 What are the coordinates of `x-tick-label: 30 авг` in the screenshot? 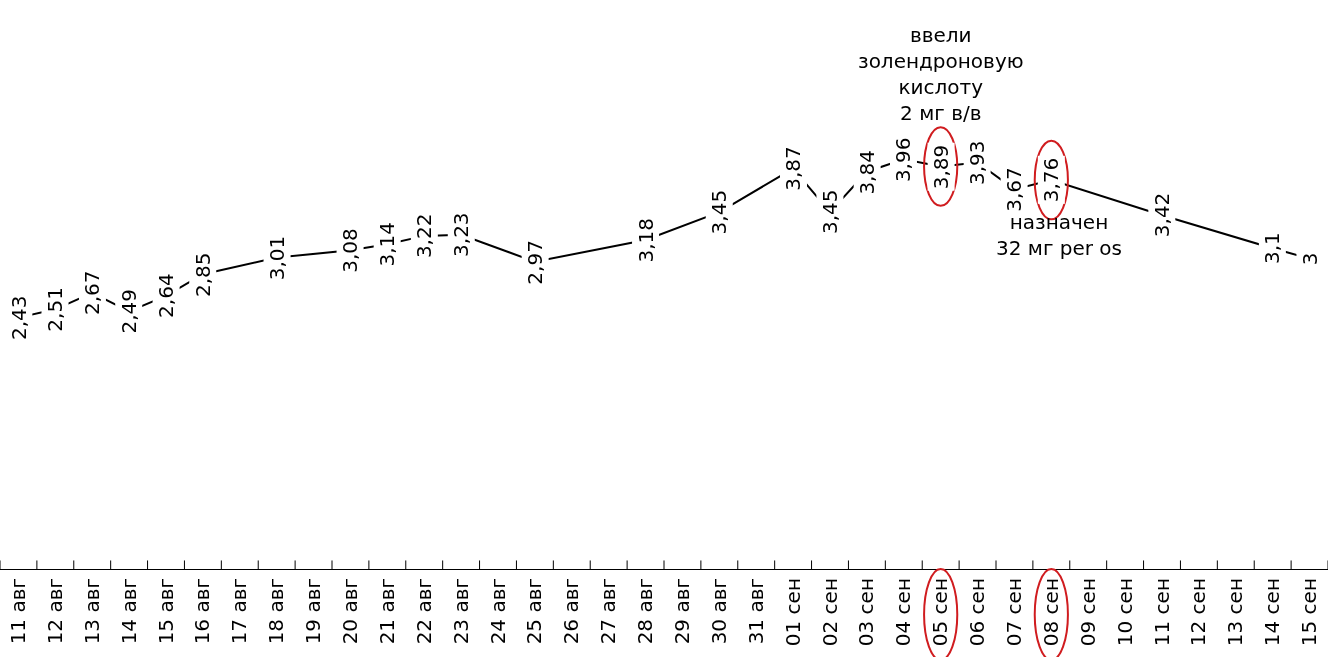 It's located at (718, 611).